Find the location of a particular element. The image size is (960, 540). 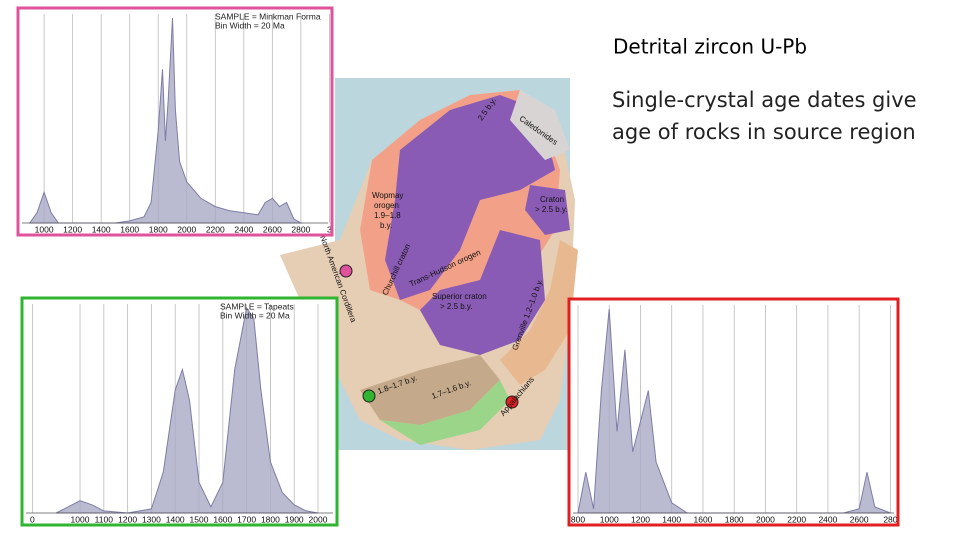

map-label: orogen is located at coordinates (386, 205).